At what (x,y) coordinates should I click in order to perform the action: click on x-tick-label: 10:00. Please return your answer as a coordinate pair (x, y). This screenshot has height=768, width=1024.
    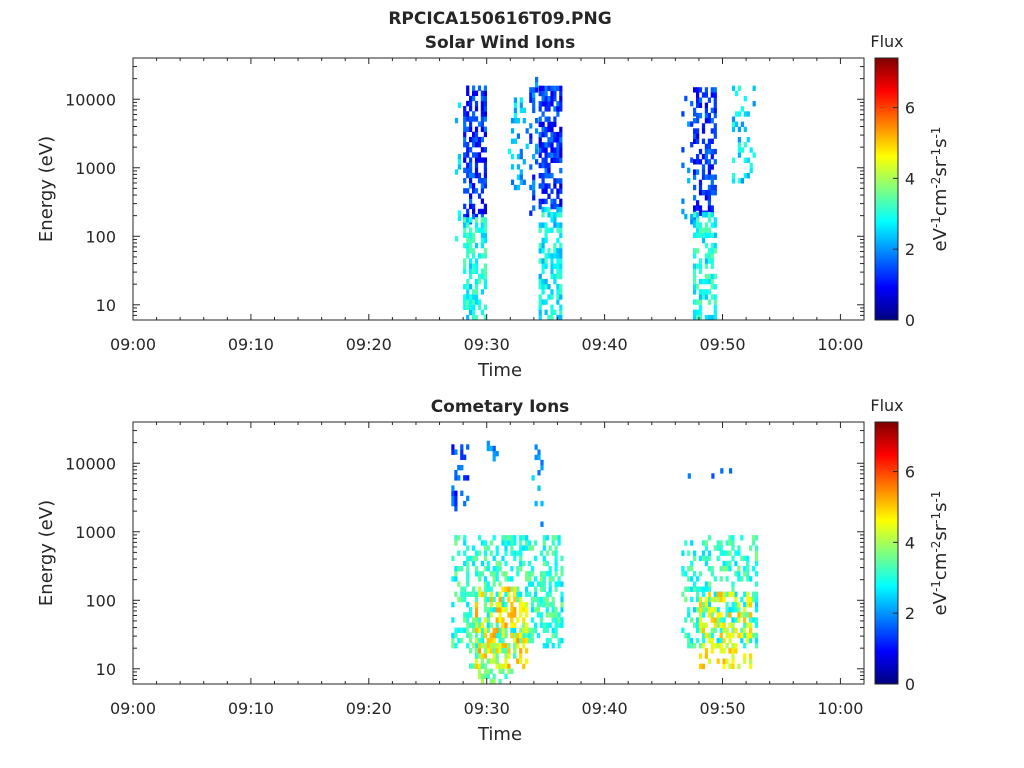
    Looking at the image, I should click on (840, 708).